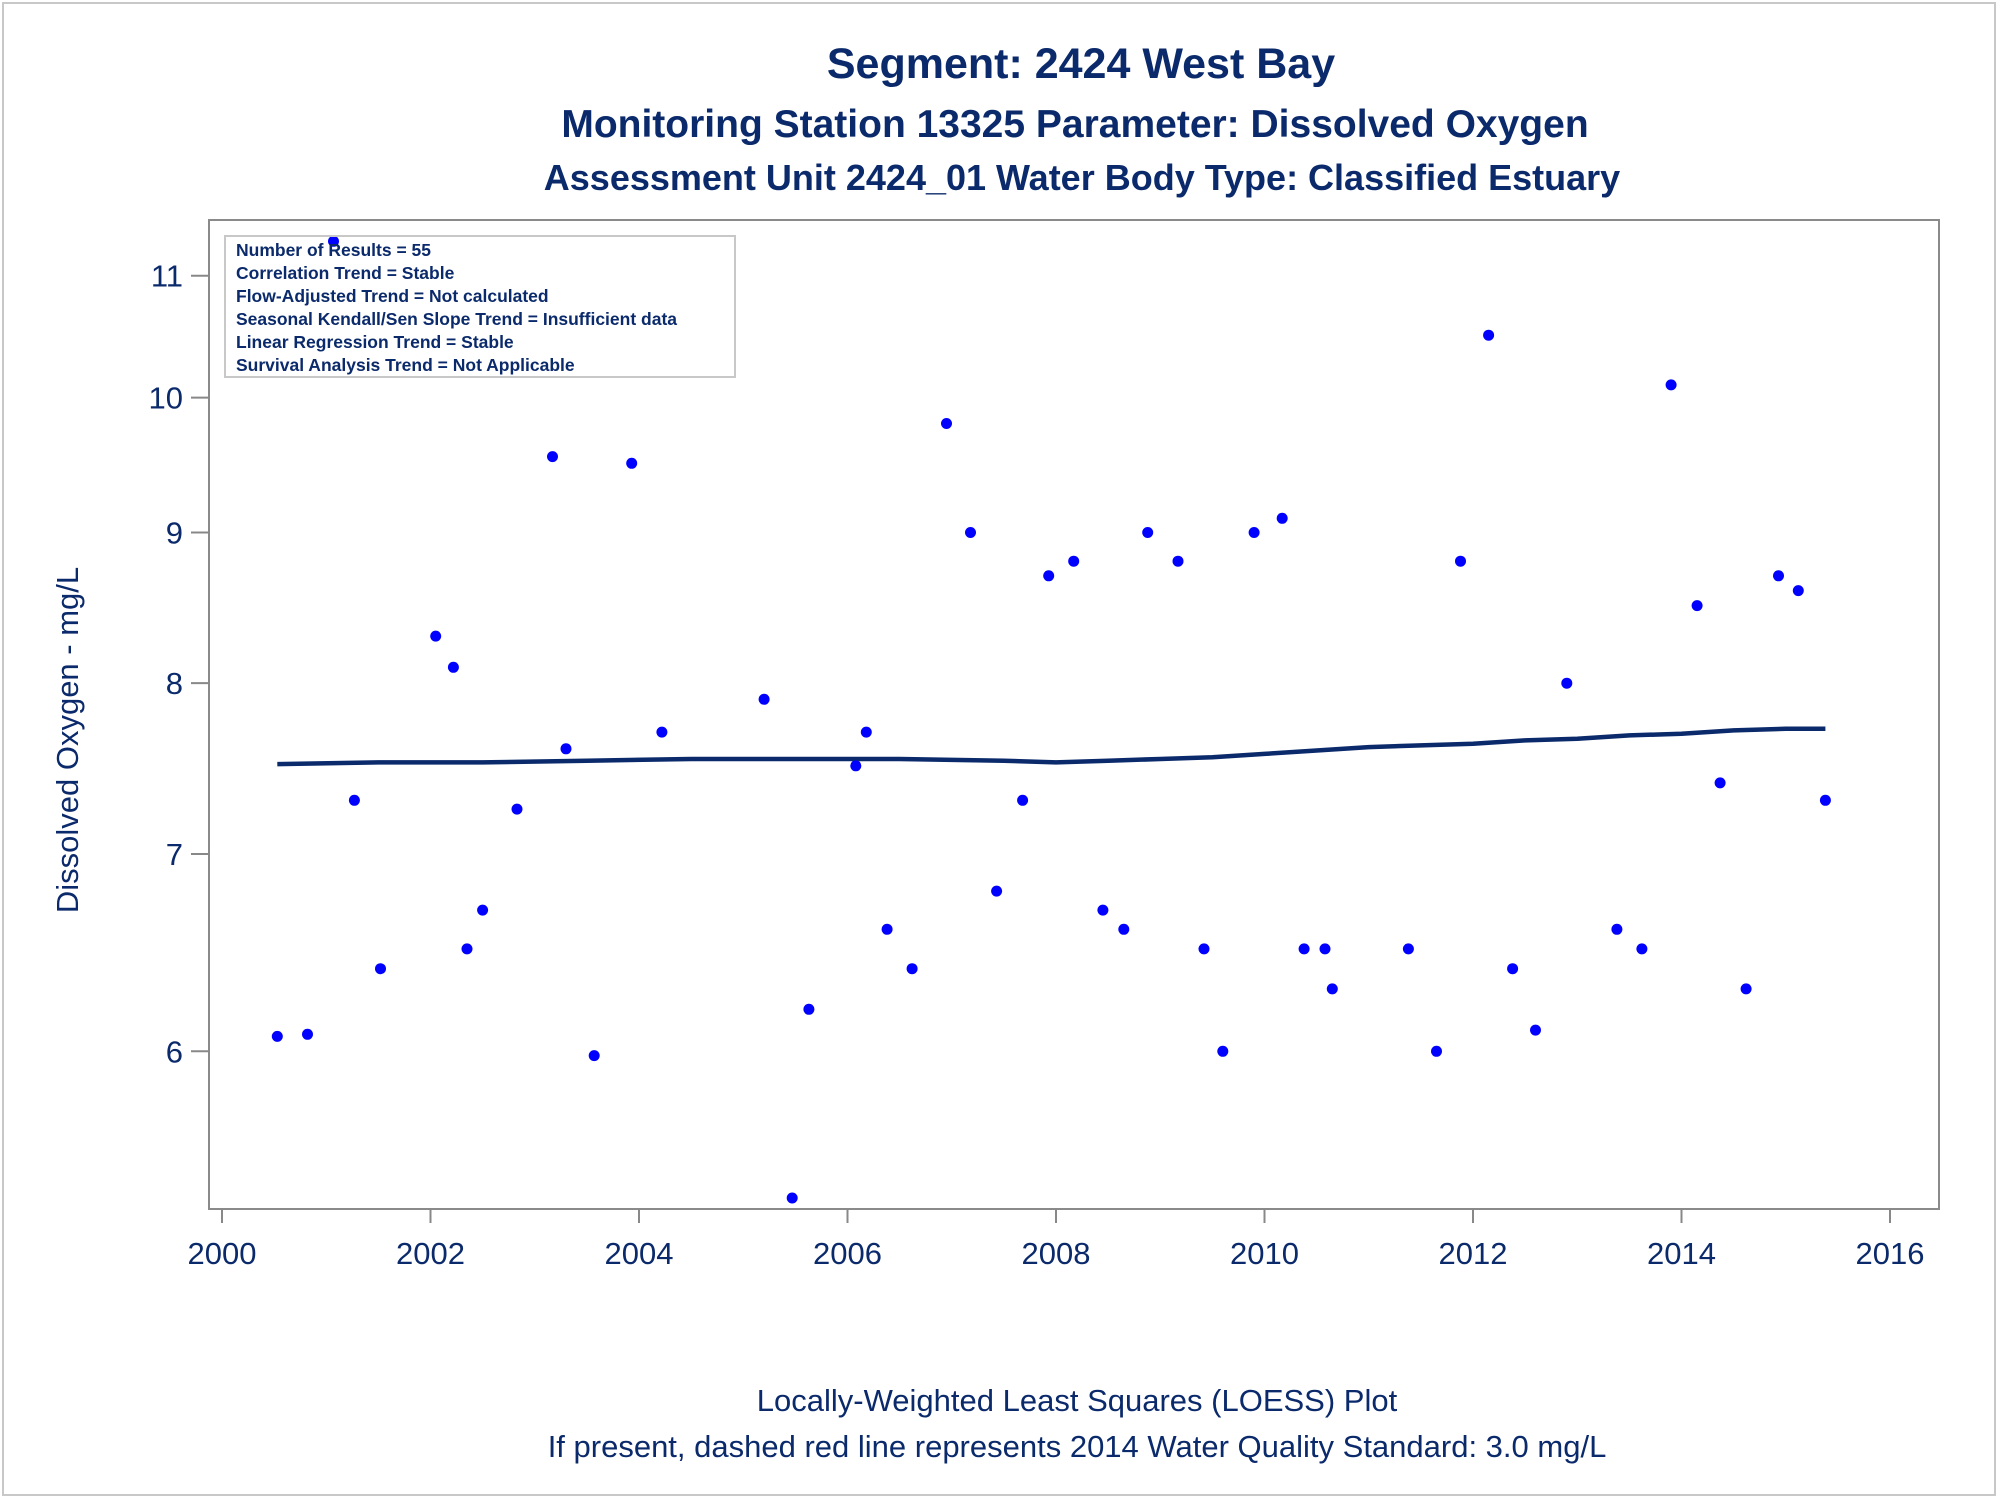 This screenshot has width=2000, height=1500. I want to click on y-tick-label: 11, so click(167, 276).